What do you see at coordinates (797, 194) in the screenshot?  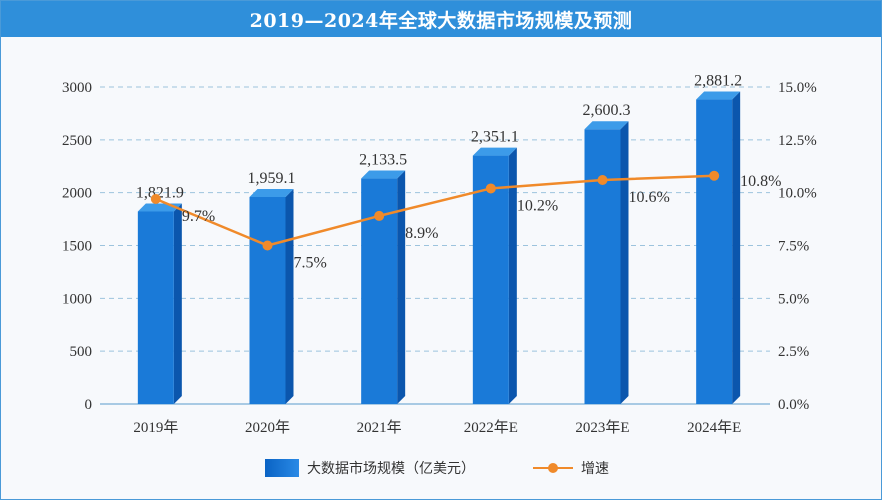 I see `y2-tick-label: 10.0%` at bounding box center [797, 194].